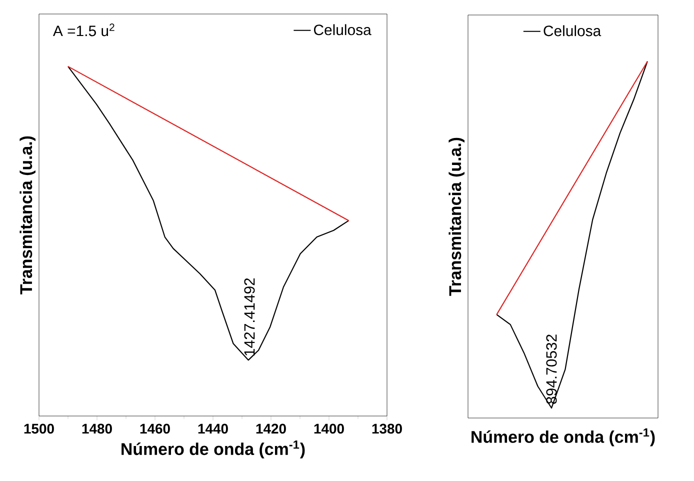 This screenshot has height=481, width=694. Describe the element at coordinates (213, 429) in the screenshot. I see `x-tick-label: 1440` at that location.